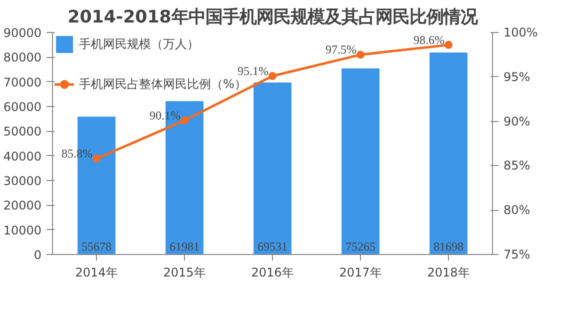 The width and height of the screenshot is (571, 335). What do you see at coordinates (22, 82) in the screenshot?
I see `y-tick-label: 70000` at bounding box center [22, 82].